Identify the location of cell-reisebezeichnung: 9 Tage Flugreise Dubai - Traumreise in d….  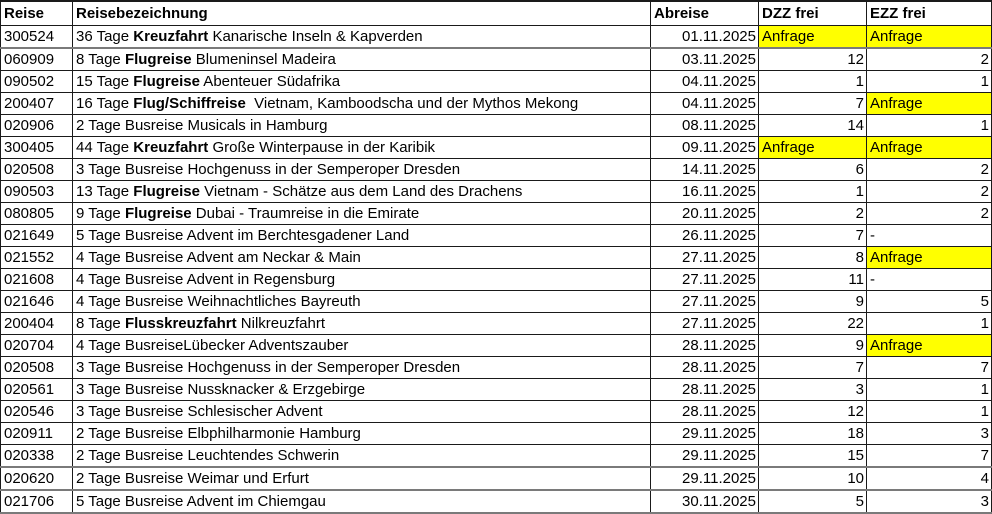
(361, 213).